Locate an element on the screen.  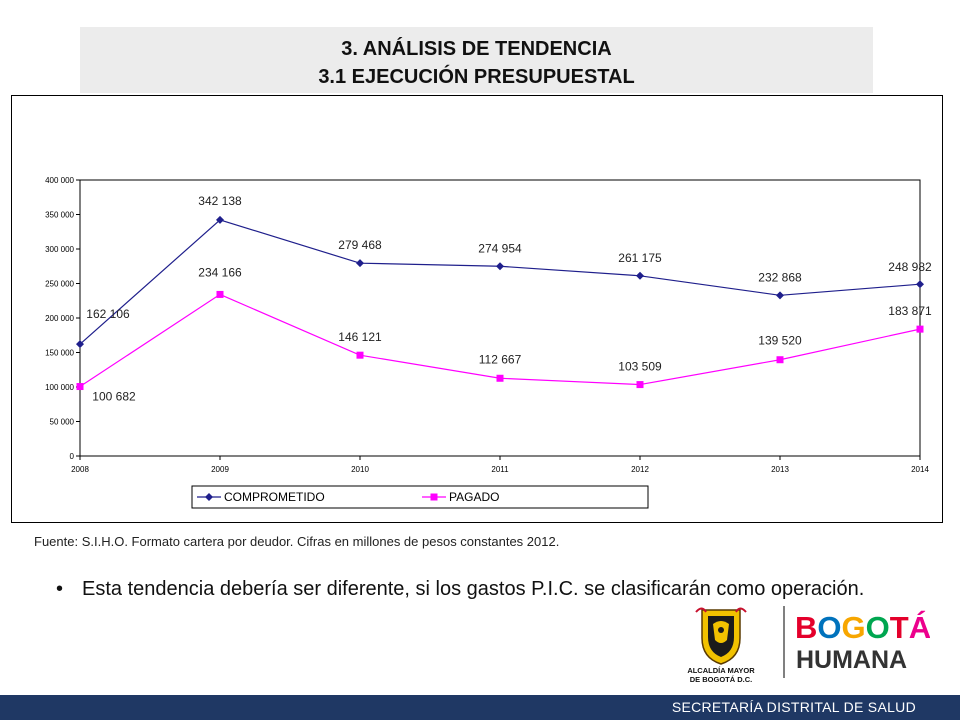
y-tick-label: 250 000 is located at coordinates (59, 284).